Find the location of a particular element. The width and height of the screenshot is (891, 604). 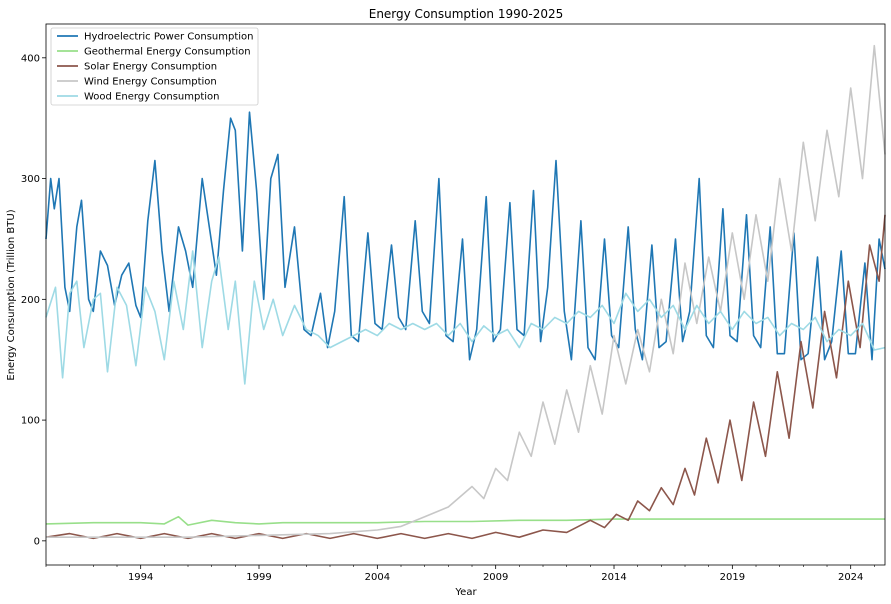

legend-label: Wind Energy Consumption is located at coordinates (150, 82).